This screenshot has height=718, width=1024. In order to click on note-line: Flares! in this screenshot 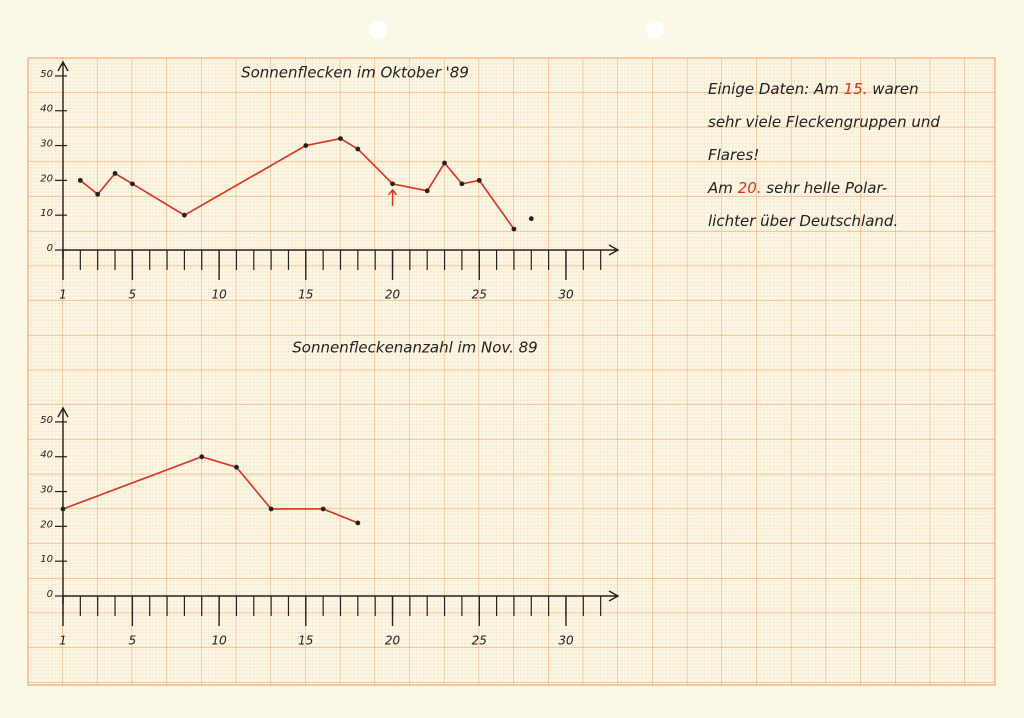, I will do `click(733, 155)`.